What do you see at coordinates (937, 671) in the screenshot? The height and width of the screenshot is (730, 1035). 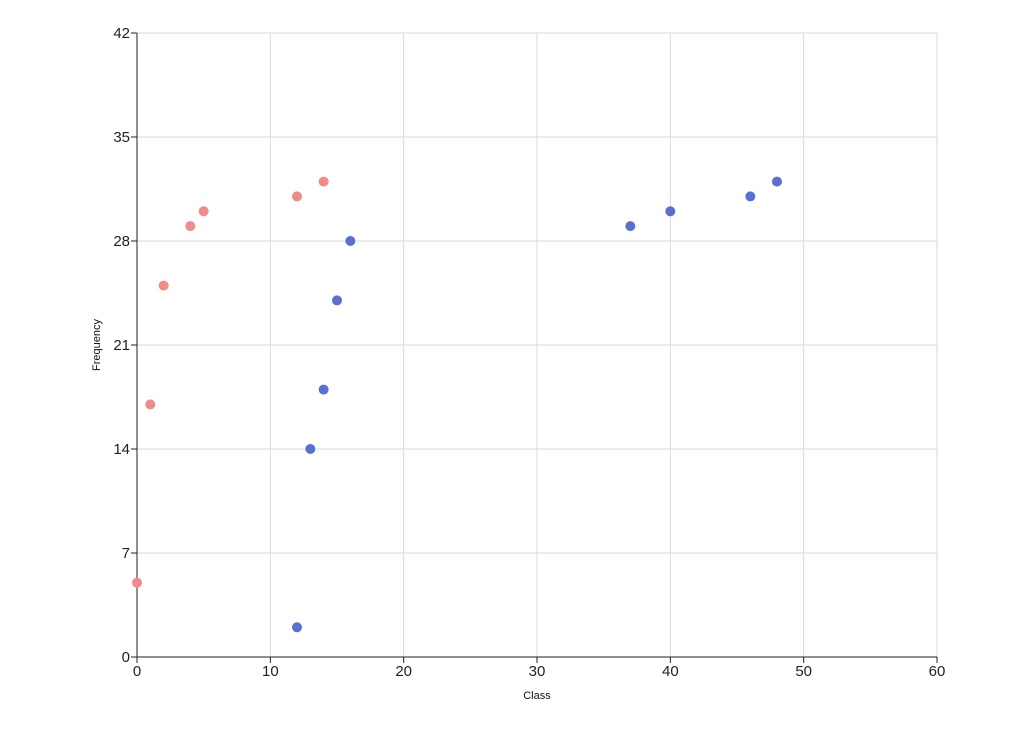 I see `x-tick-label: 60` at bounding box center [937, 671].